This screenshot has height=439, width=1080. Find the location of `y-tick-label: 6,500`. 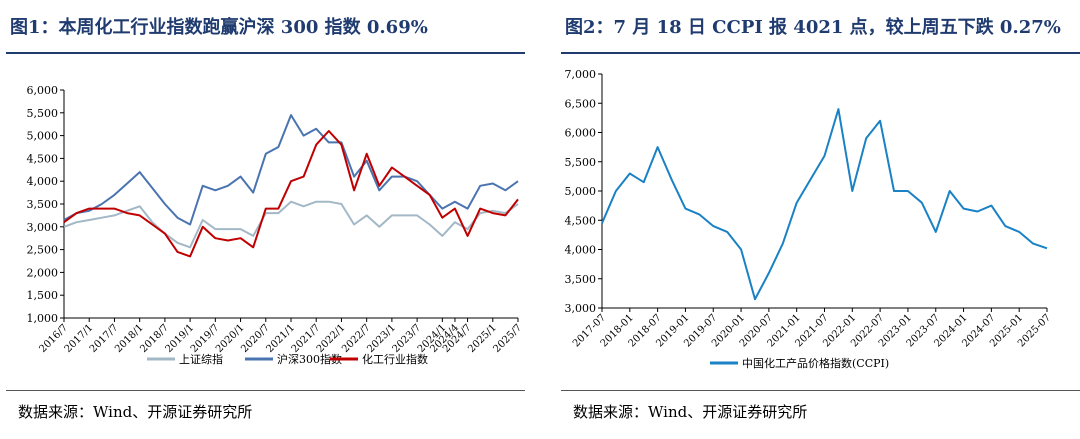

y-tick-label: 6,500 is located at coordinates (581, 103).